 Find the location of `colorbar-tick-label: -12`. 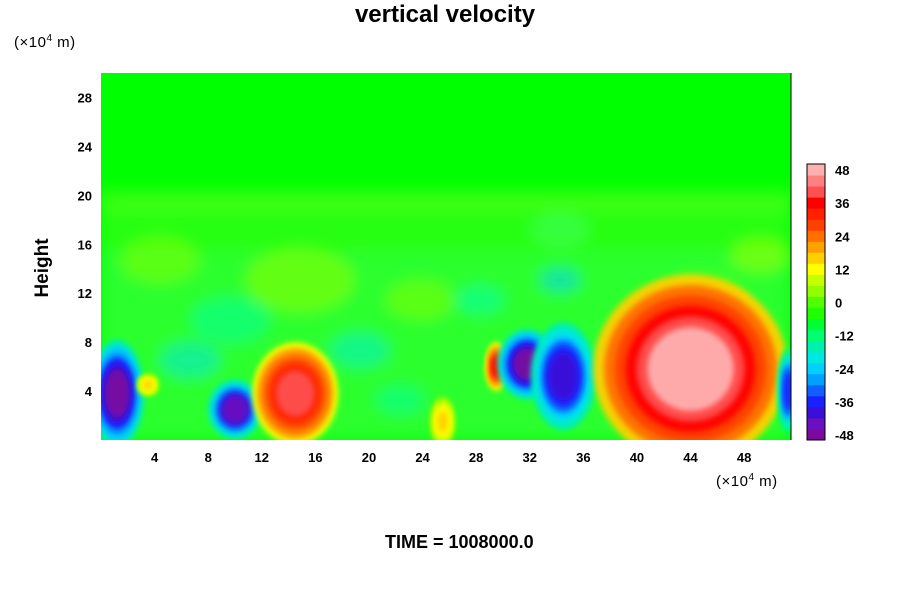

colorbar-tick-label: -12 is located at coordinates (844, 336).